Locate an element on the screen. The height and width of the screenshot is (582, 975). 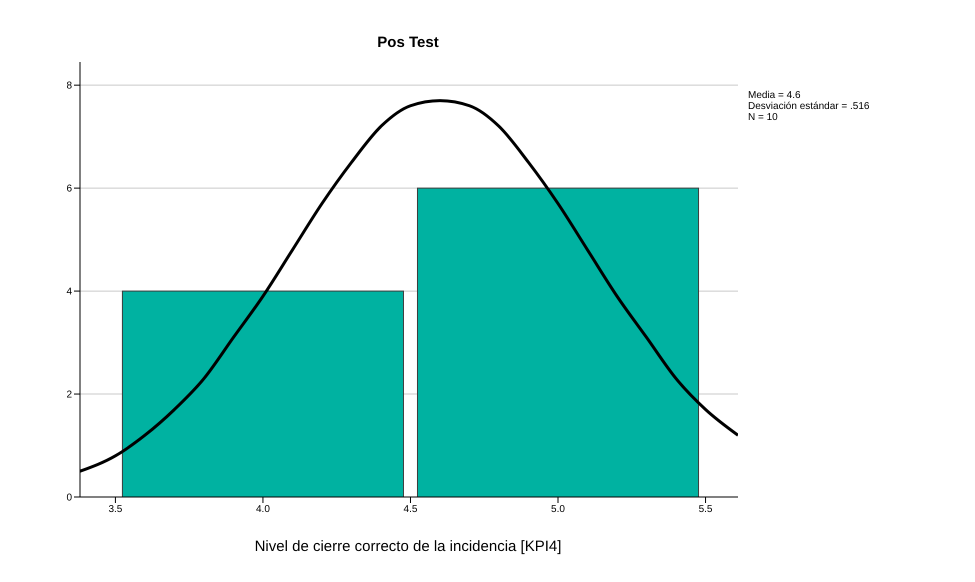
x-tick-label: 4.0 is located at coordinates (263, 510).